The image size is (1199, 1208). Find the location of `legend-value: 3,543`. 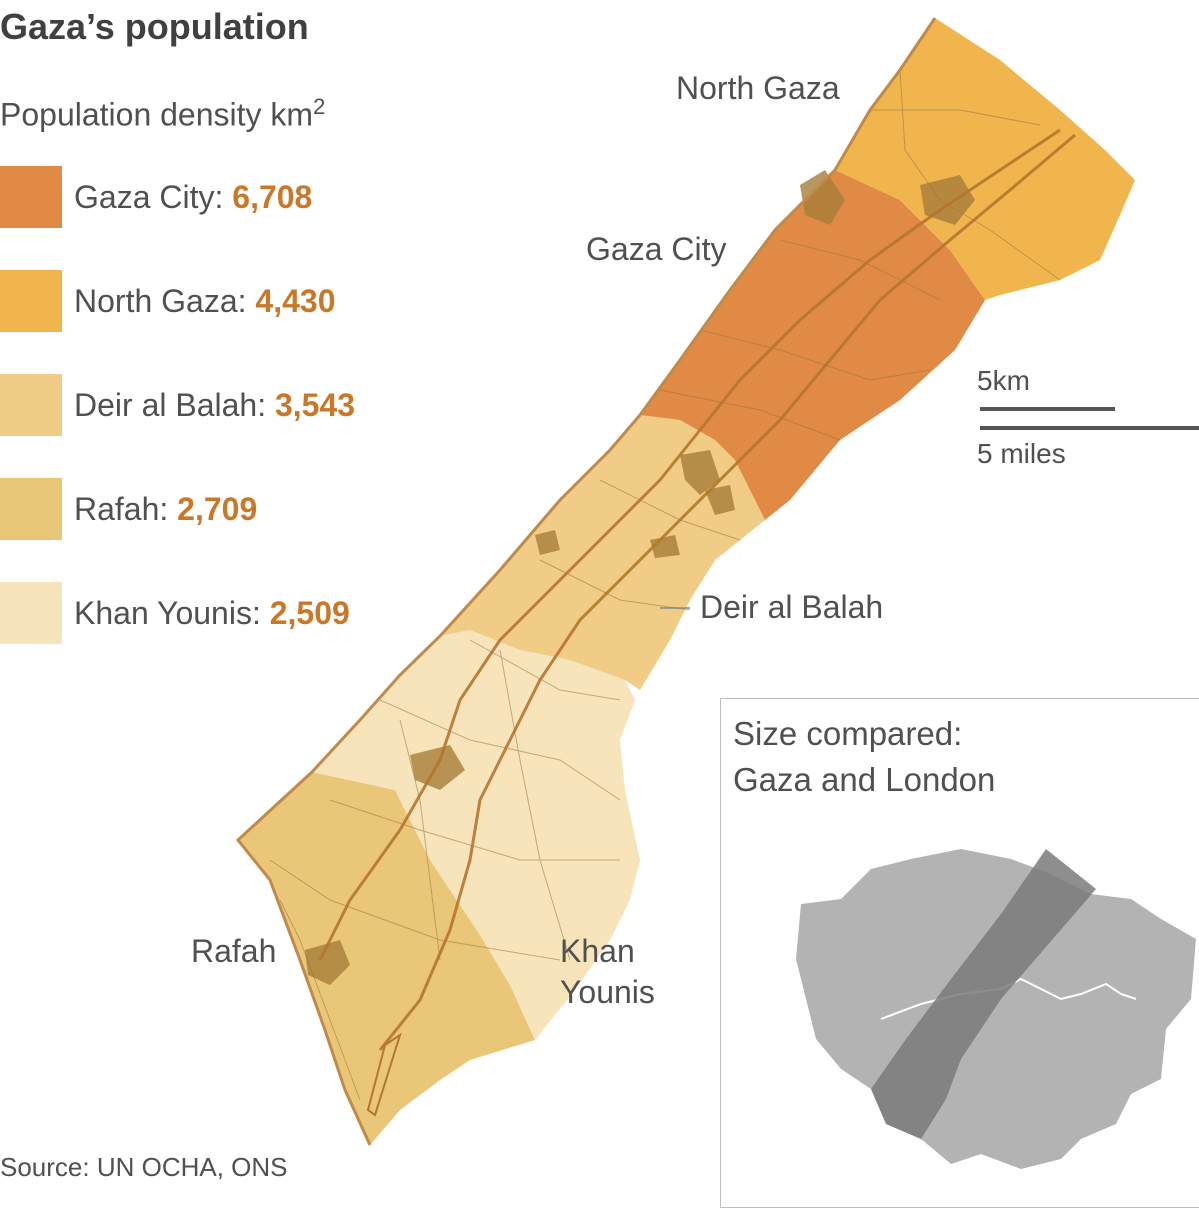

legend-value: 3,543 is located at coordinates (315, 404).